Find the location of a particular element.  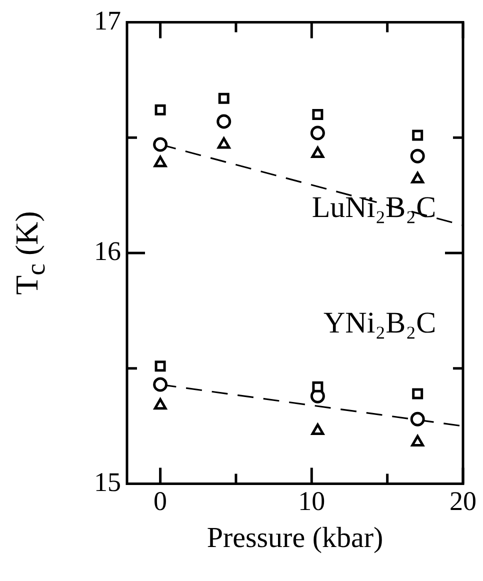

y-tick-label: 17 is located at coordinates (107, 20).